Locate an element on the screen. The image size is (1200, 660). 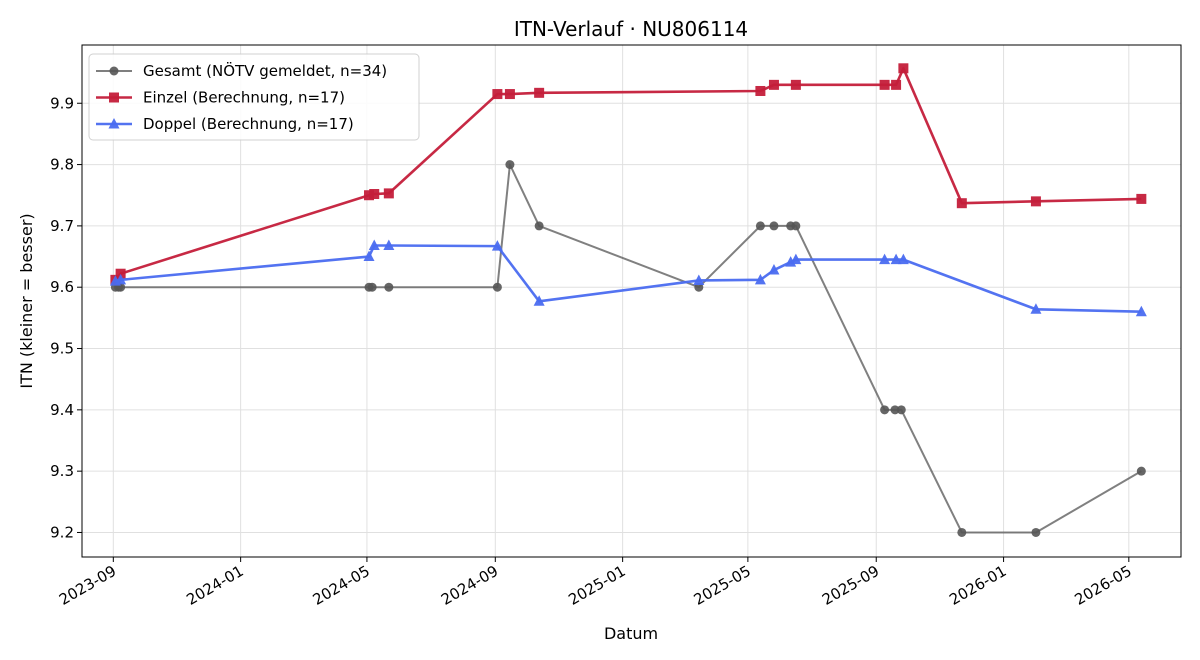
x-tick-label: 2024-05 is located at coordinates (341, 585).